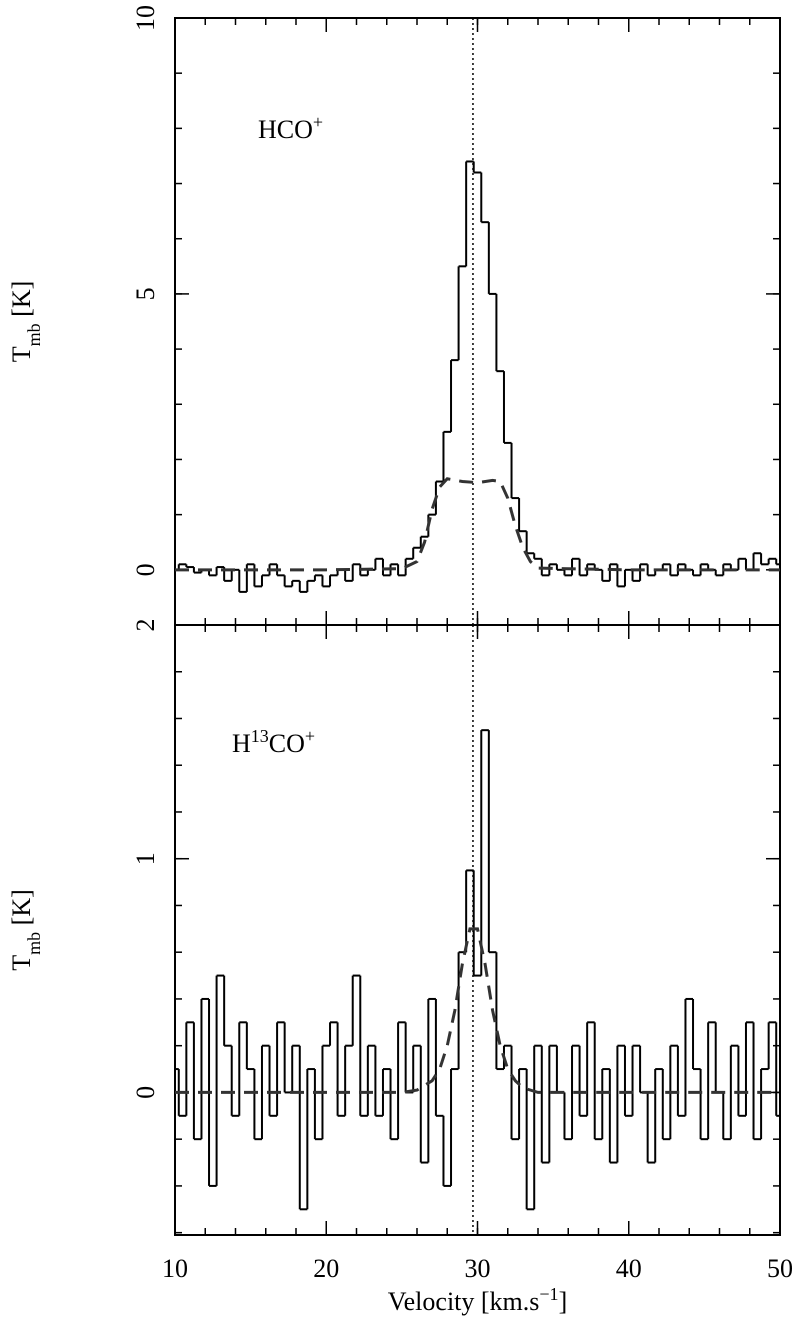  What do you see at coordinates (175, 1268) in the screenshot?
I see `x-tick-label: 10` at bounding box center [175, 1268].